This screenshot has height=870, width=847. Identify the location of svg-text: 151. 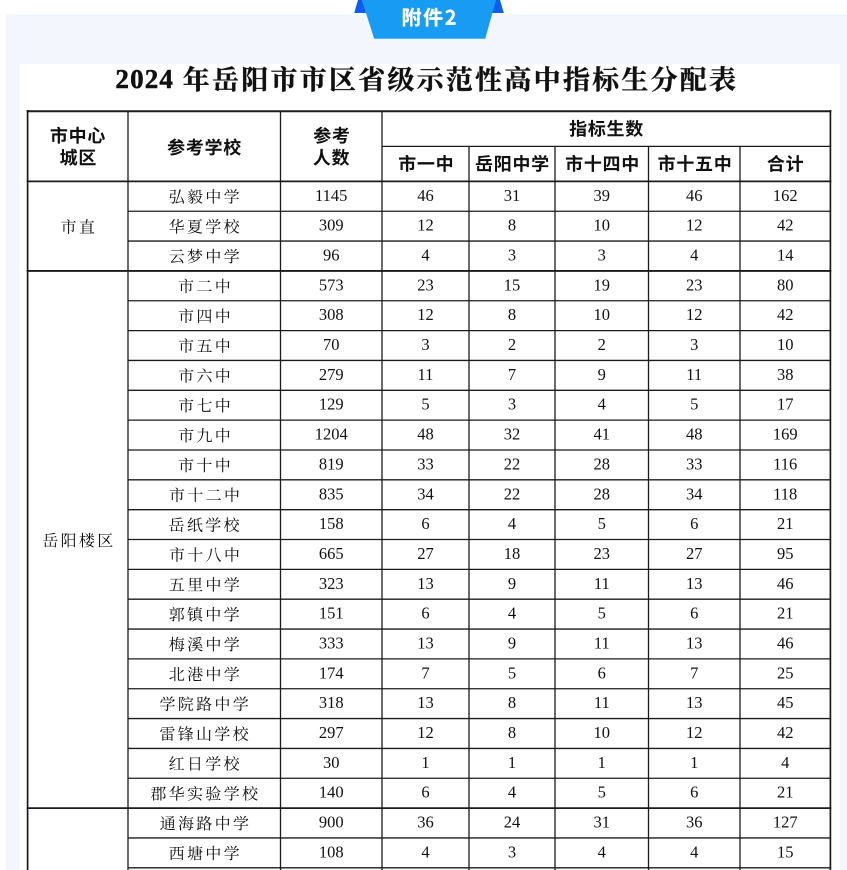
(331, 613).